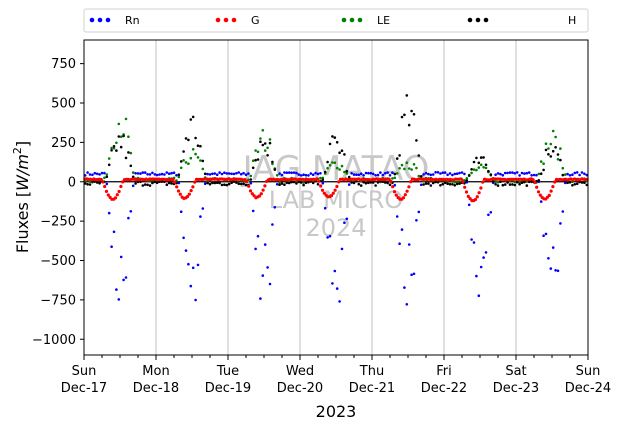 The image size is (622, 432). Describe the element at coordinates (336, 190) in the screenshot. I see `series-g` at that location.